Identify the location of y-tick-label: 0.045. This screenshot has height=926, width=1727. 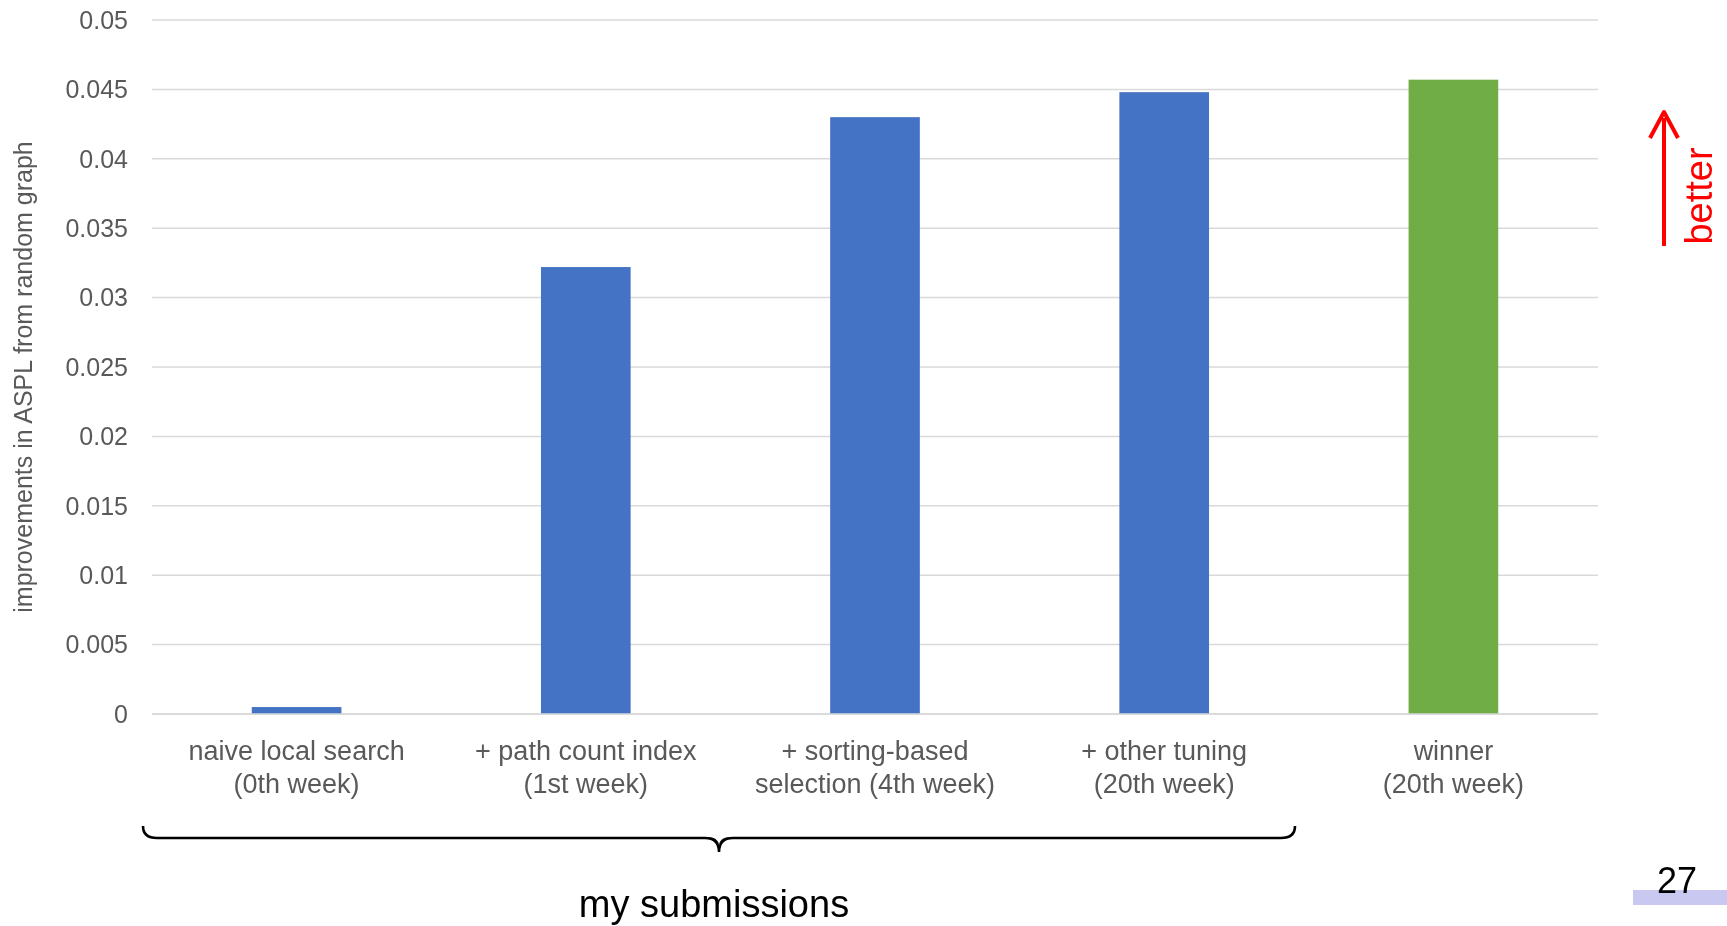
(96, 89).